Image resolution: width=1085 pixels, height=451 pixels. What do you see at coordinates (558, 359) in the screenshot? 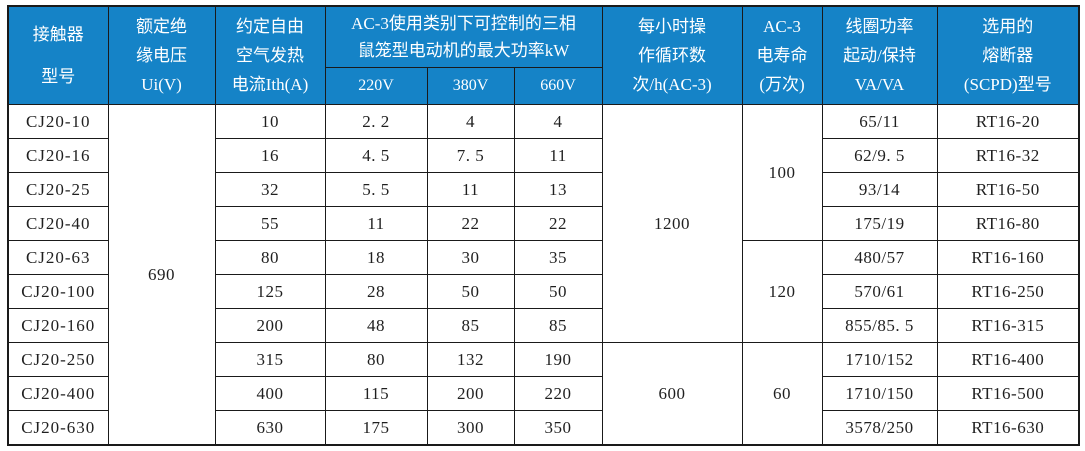
I see `cell-kw-660: 190` at bounding box center [558, 359].